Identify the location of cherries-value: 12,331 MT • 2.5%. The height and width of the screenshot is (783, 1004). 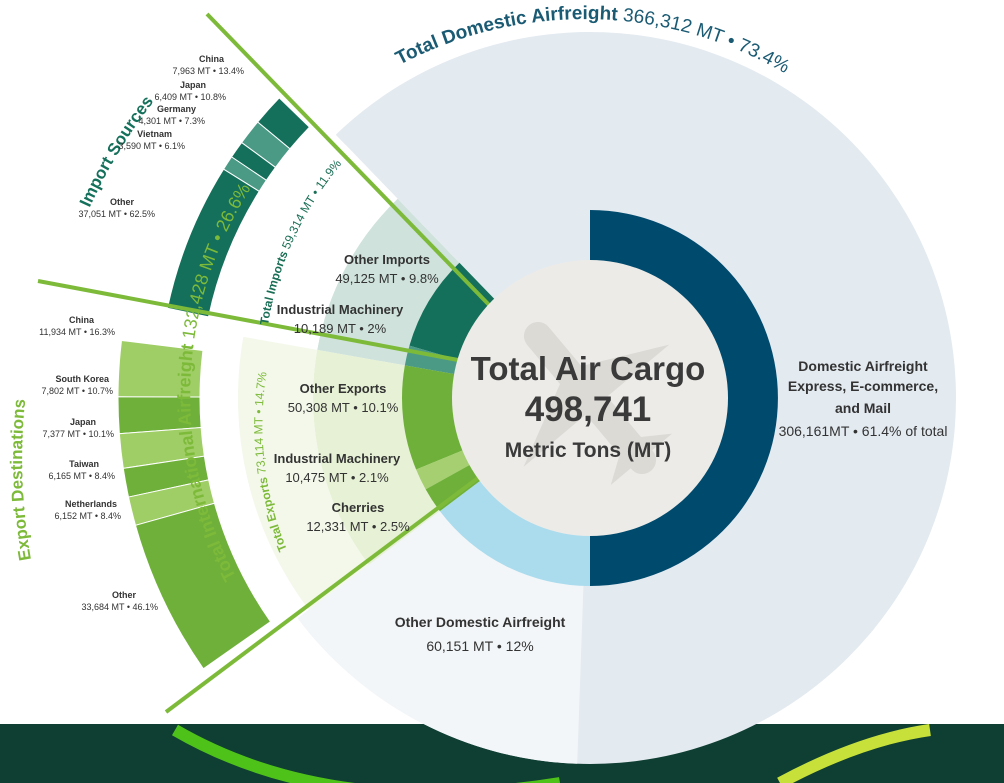
(358, 526).